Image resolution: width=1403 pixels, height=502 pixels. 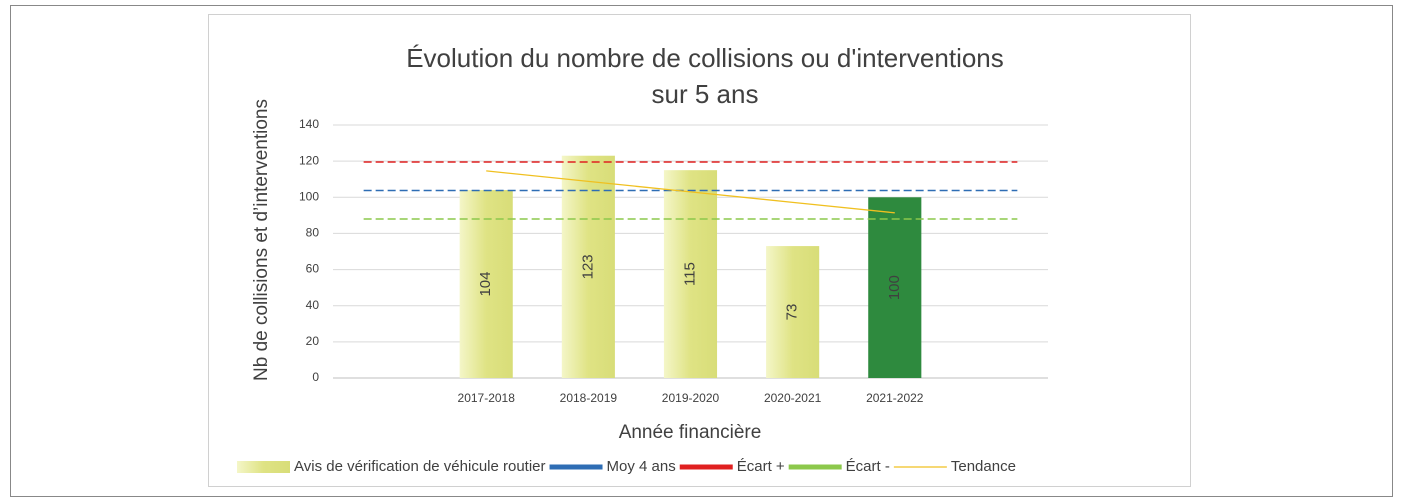 What do you see at coordinates (263, 467) in the screenshot?
I see `legend-swatch` at bounding box center [263, 467].